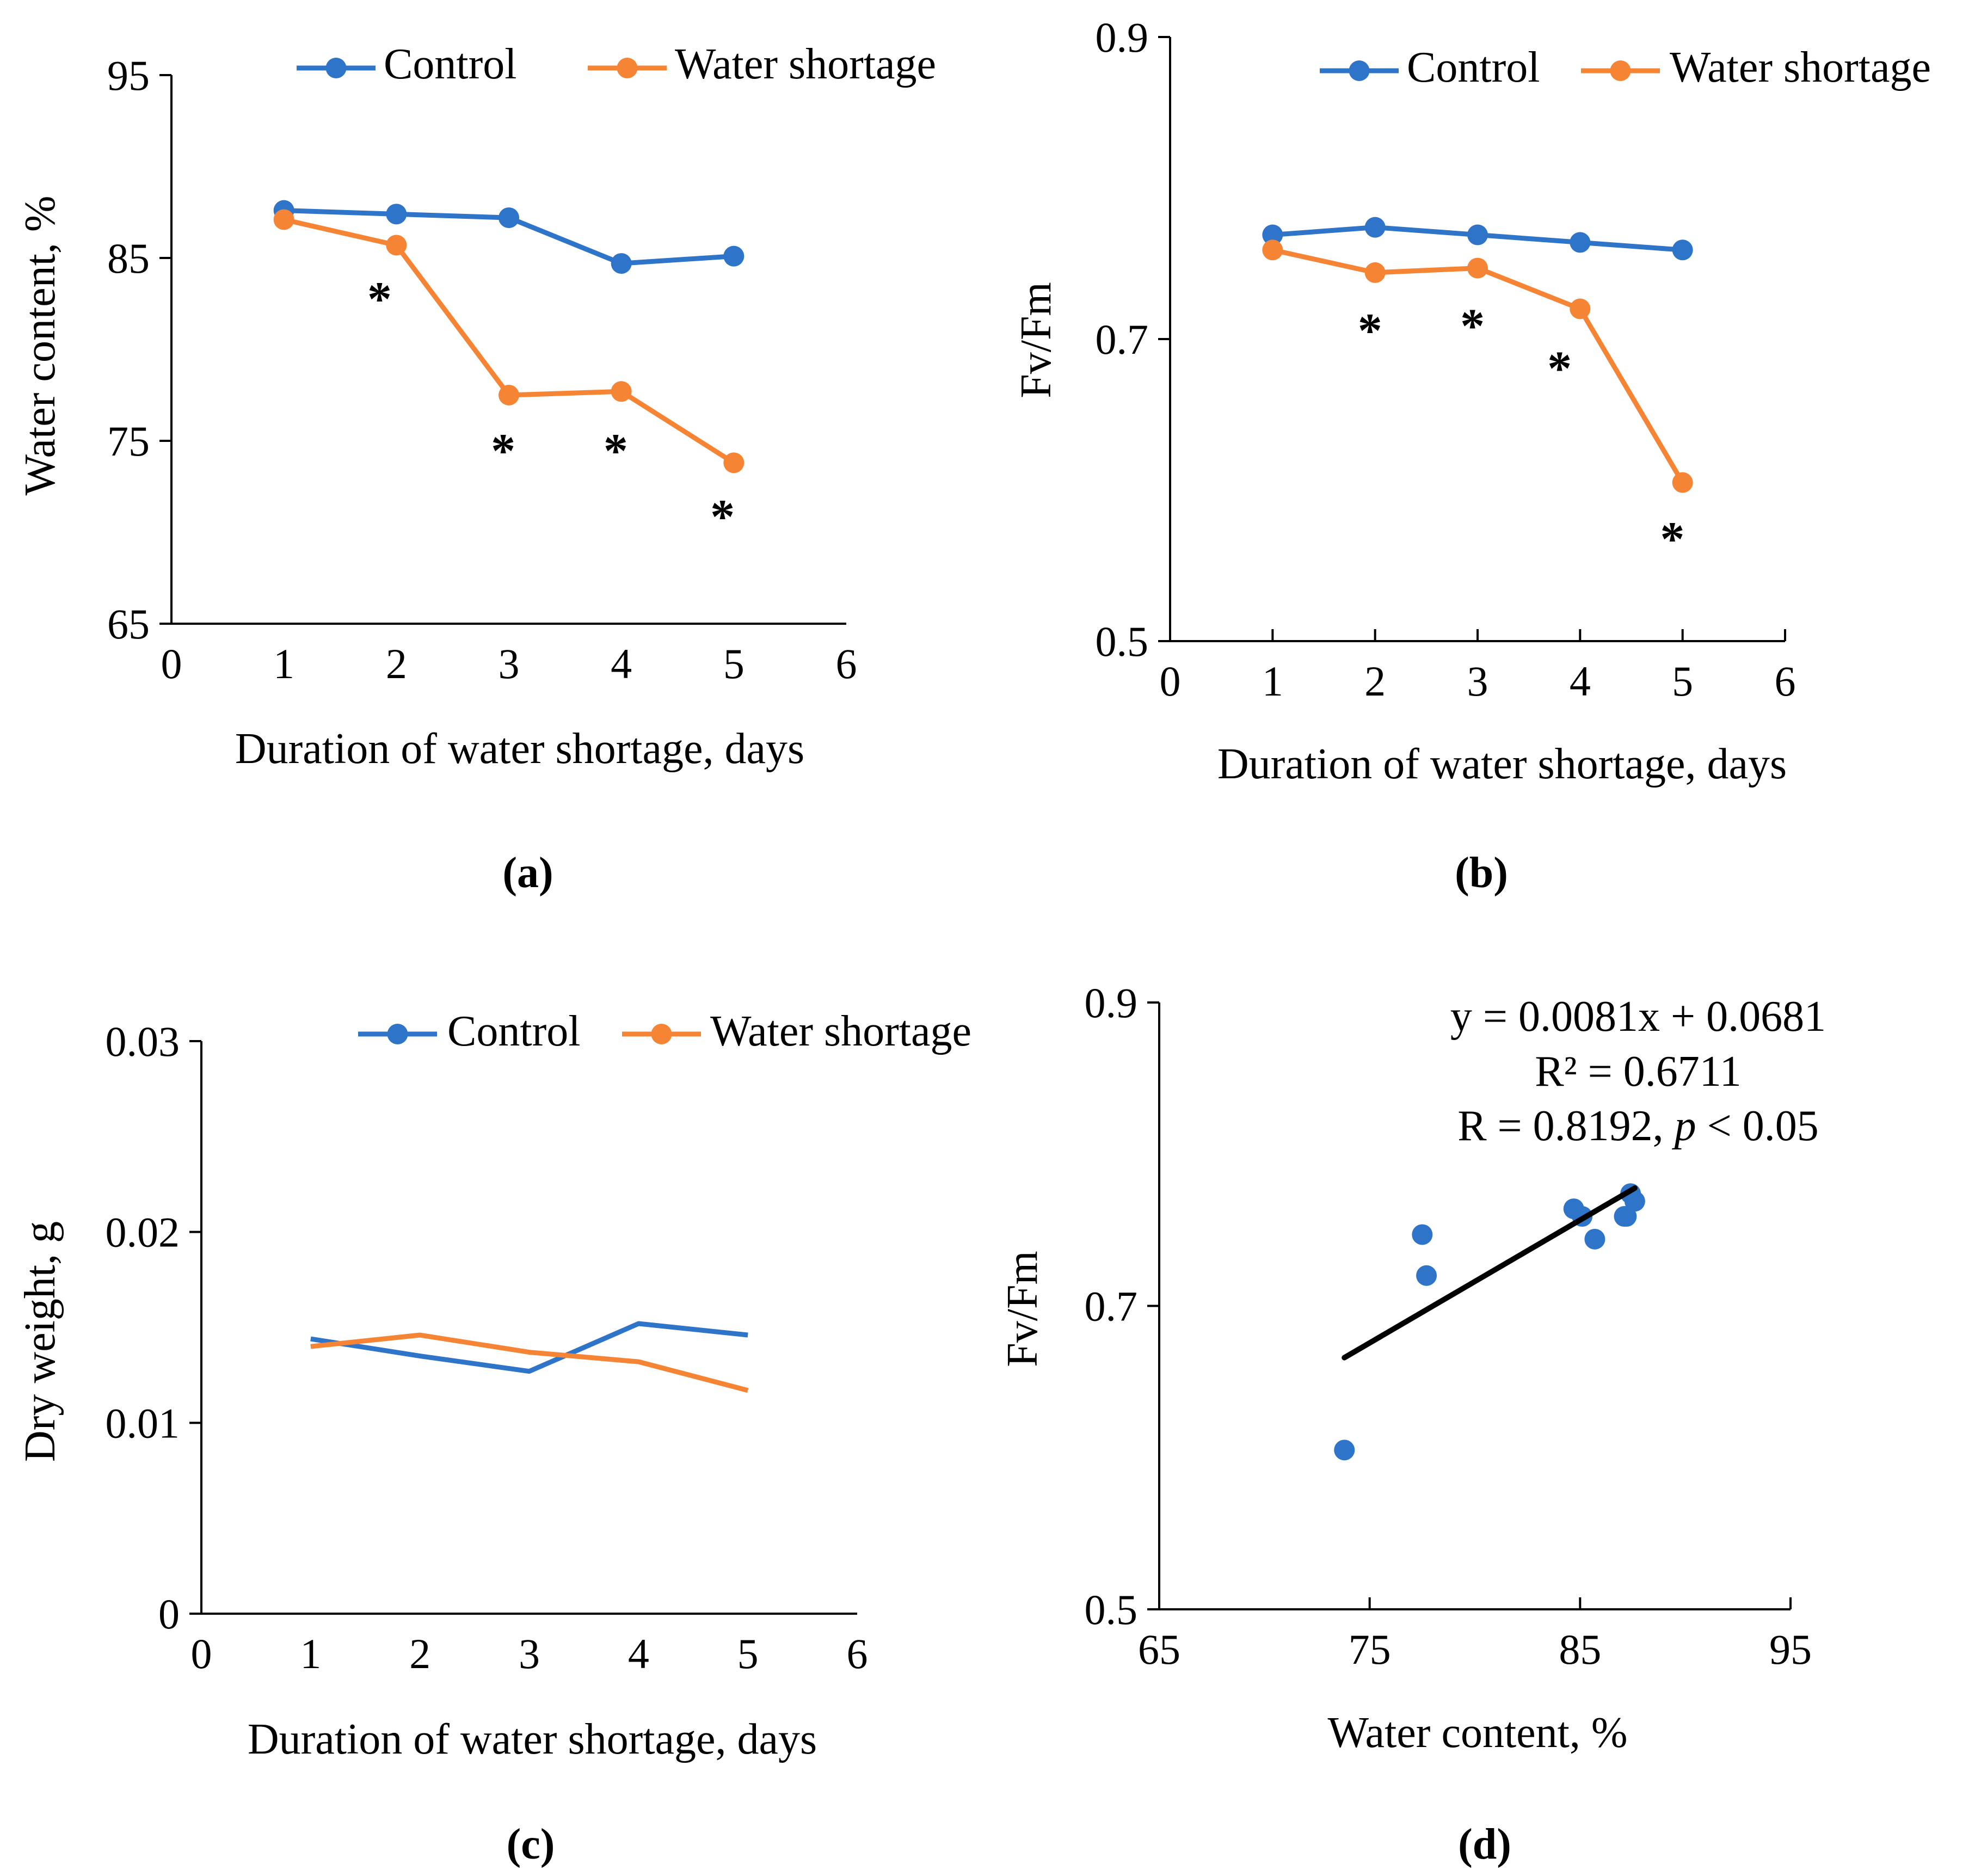 The height and width of the screenshot is (1876, 1981). Describe the element at coordinates (1684, 1126) in the screenshot. I see `panel-d-p-symbol: p` at that location.